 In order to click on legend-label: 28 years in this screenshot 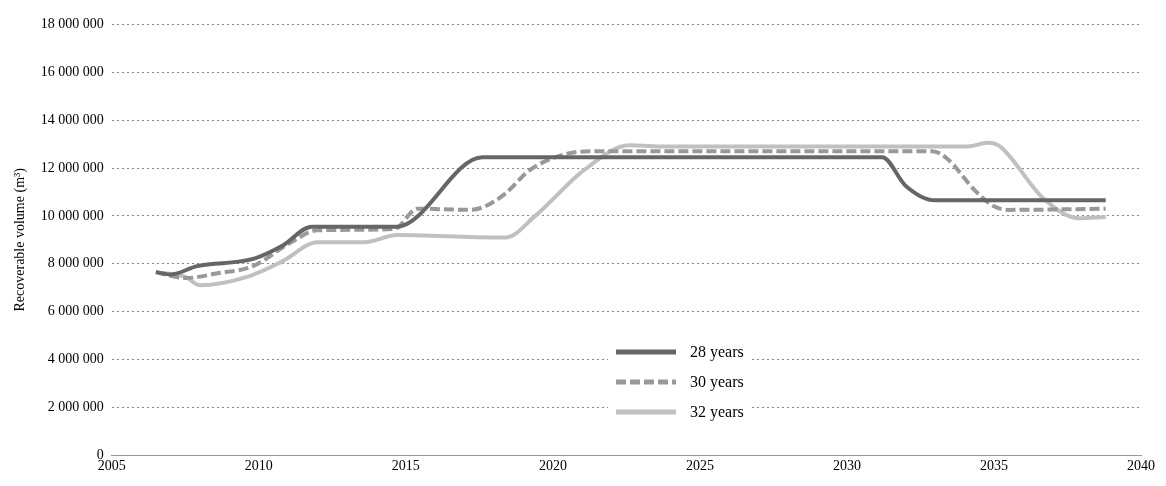, I will do `click(717, 352)`.